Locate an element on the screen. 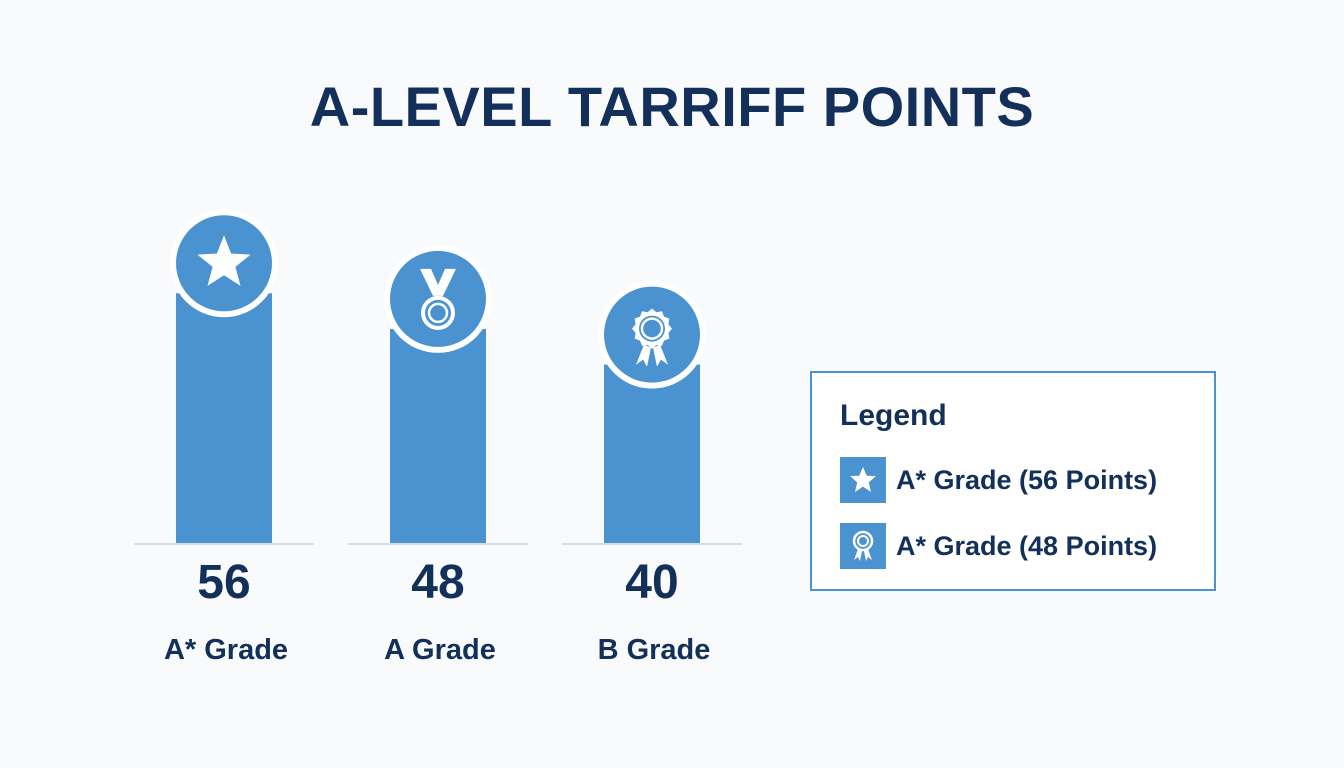  category-label: A* Grade is located at coordinates (226, 650).